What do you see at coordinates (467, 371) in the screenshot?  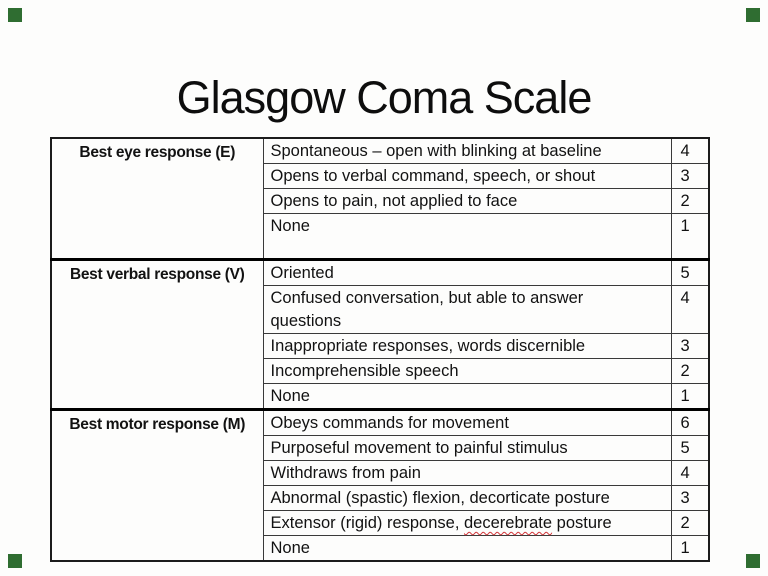 I see `criterion-cell: Incomprehensible speech` at bounding box center [467, 371].